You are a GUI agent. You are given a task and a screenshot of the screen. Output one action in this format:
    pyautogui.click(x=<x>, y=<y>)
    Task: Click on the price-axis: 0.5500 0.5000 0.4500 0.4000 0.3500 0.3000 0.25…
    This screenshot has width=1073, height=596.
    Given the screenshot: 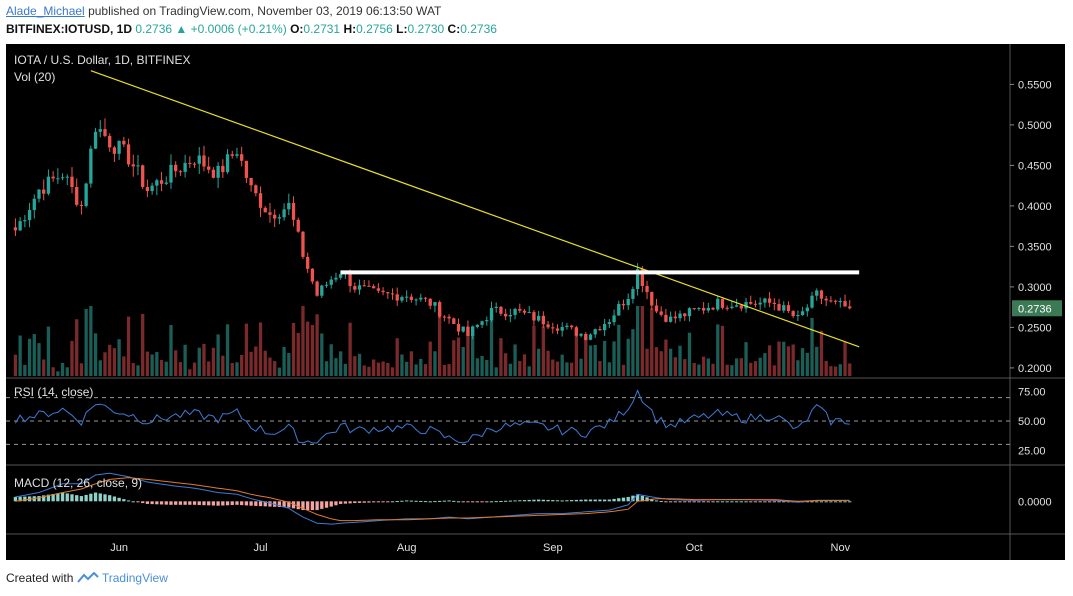 What is the action you would take?
    pyautogui.click(x=1036, y=293)
    